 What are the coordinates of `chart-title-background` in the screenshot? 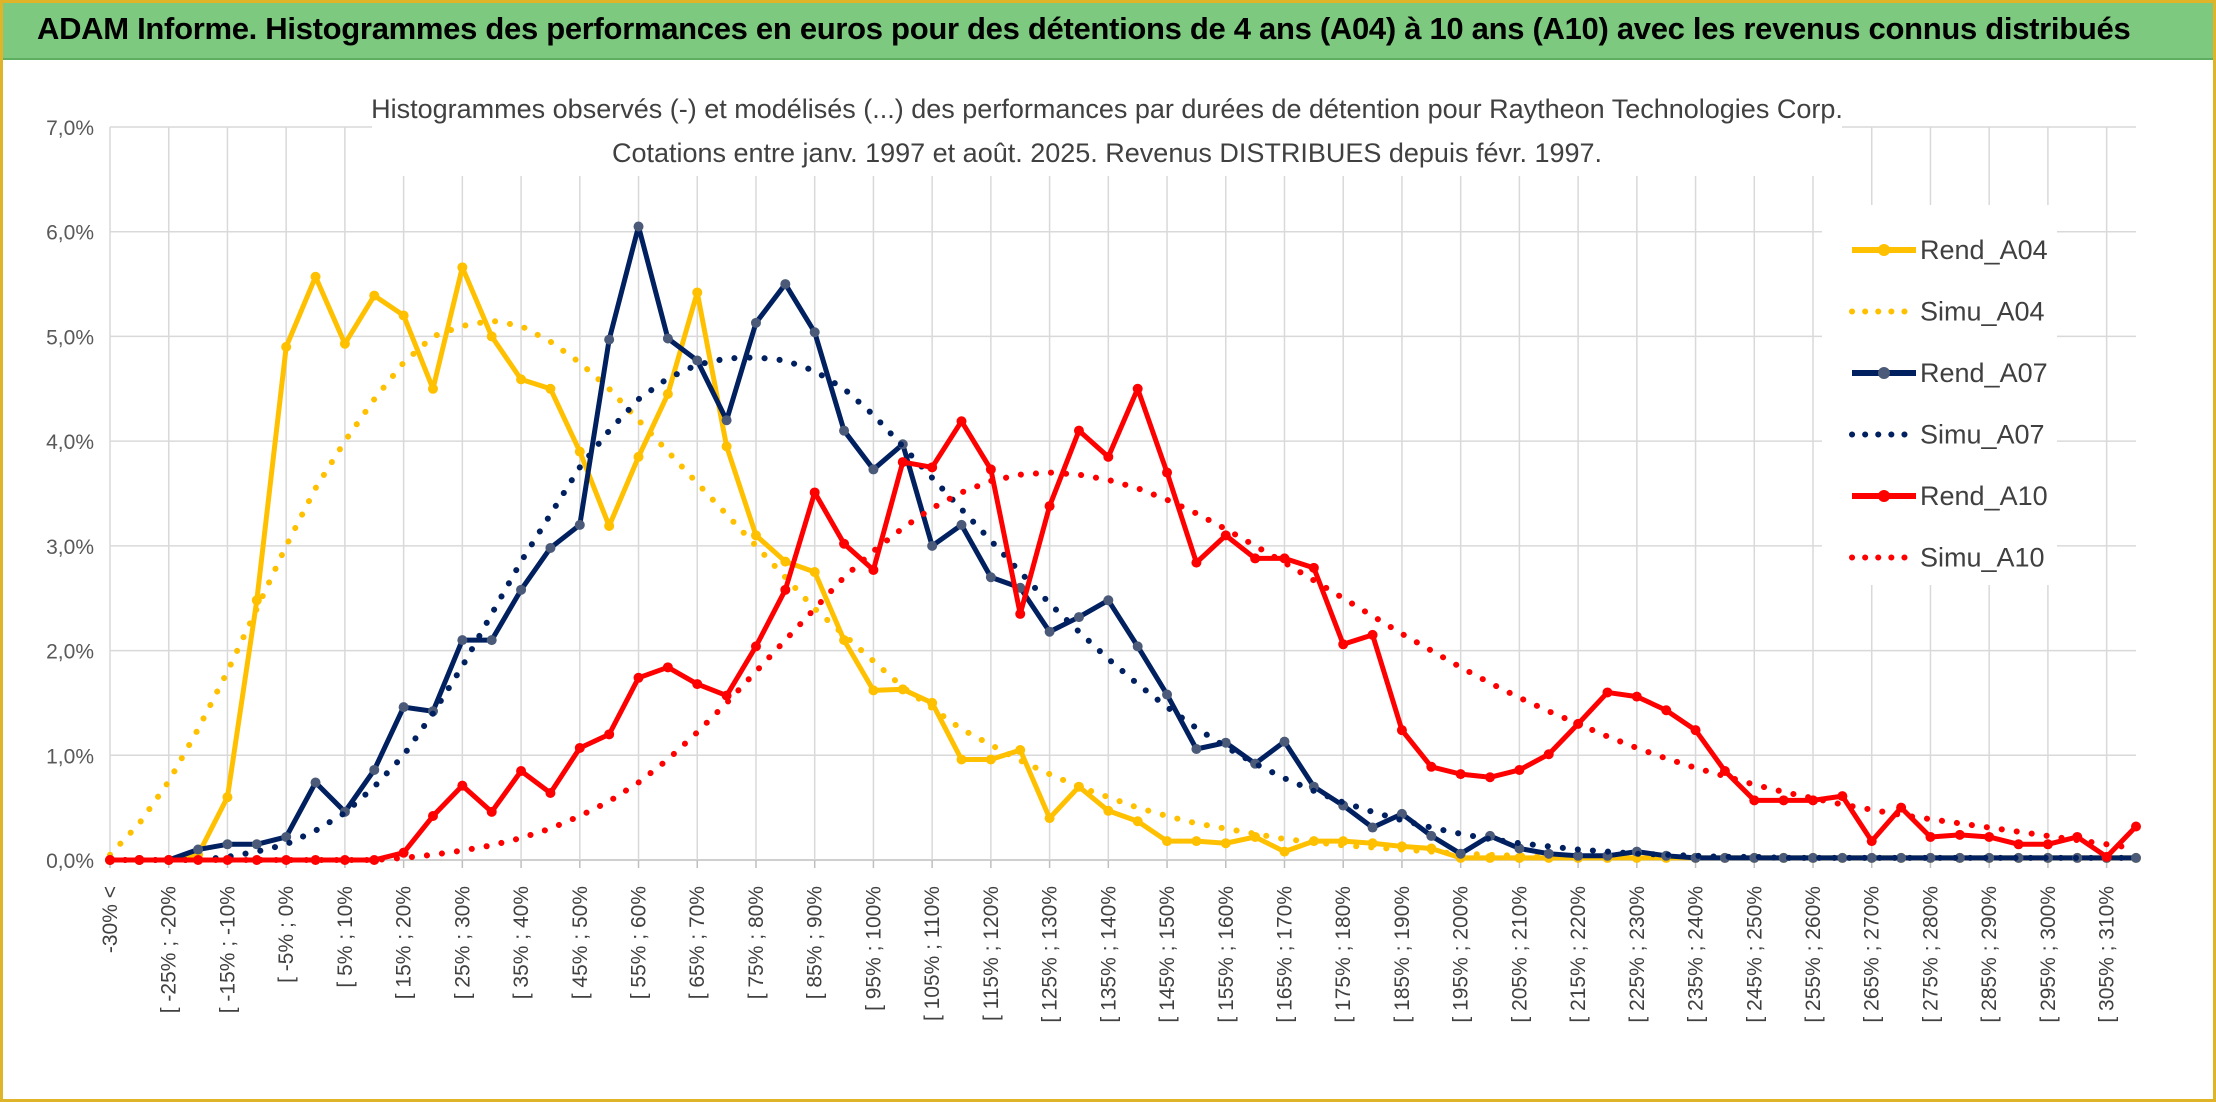 It's located at (1107, 132).